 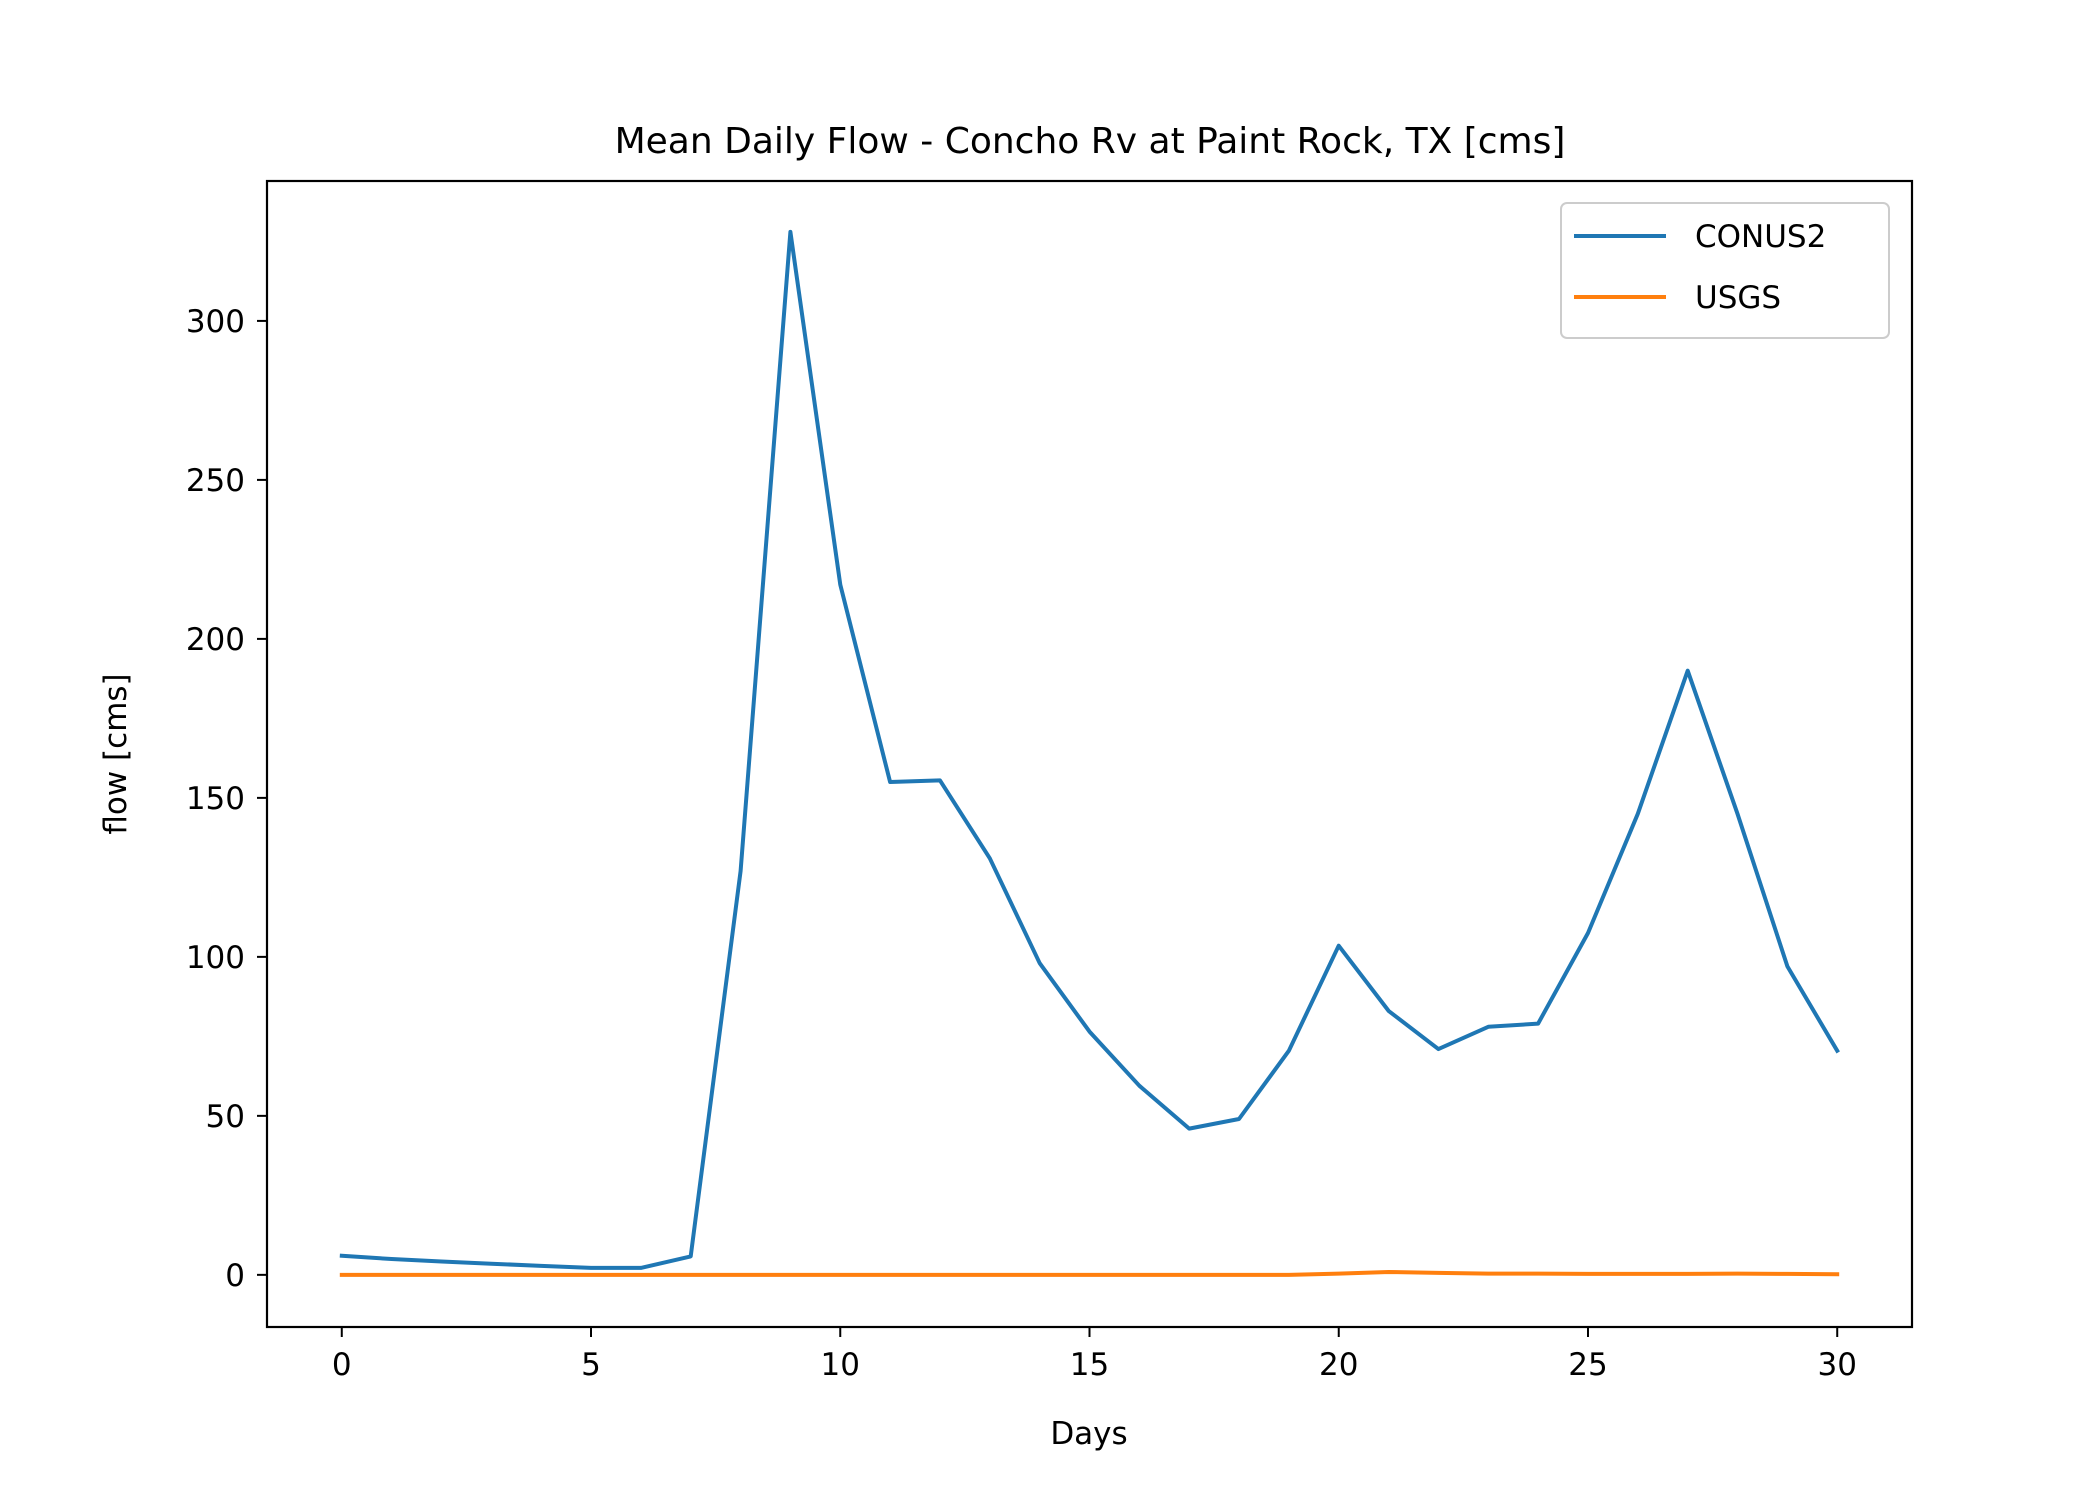 I want to click on legend-label-usgs: USGS, so click(x=1738, y=298).